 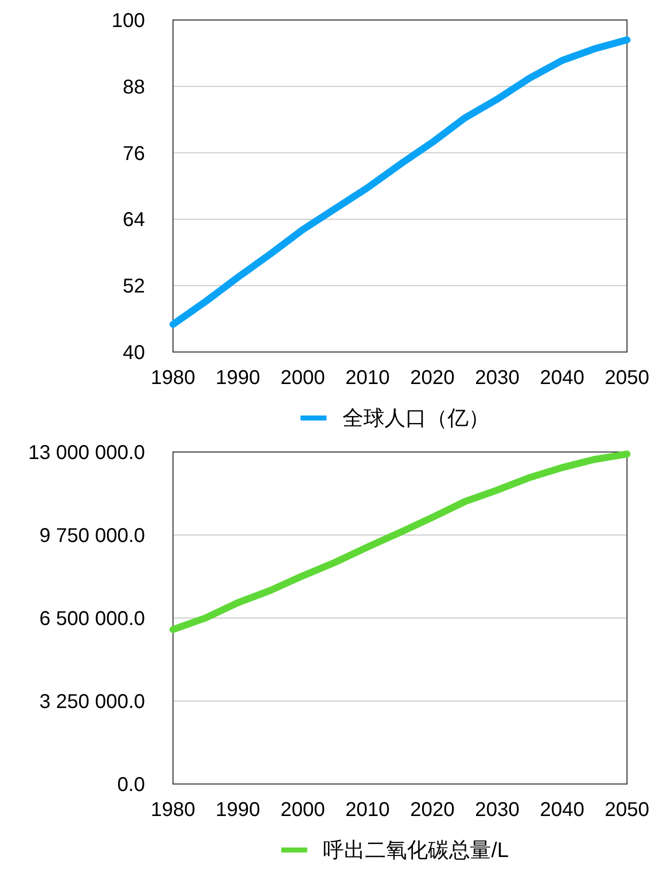 I want to click on legend-label: 呼出二氧化碳总量/L, so click(x=416, y=850).